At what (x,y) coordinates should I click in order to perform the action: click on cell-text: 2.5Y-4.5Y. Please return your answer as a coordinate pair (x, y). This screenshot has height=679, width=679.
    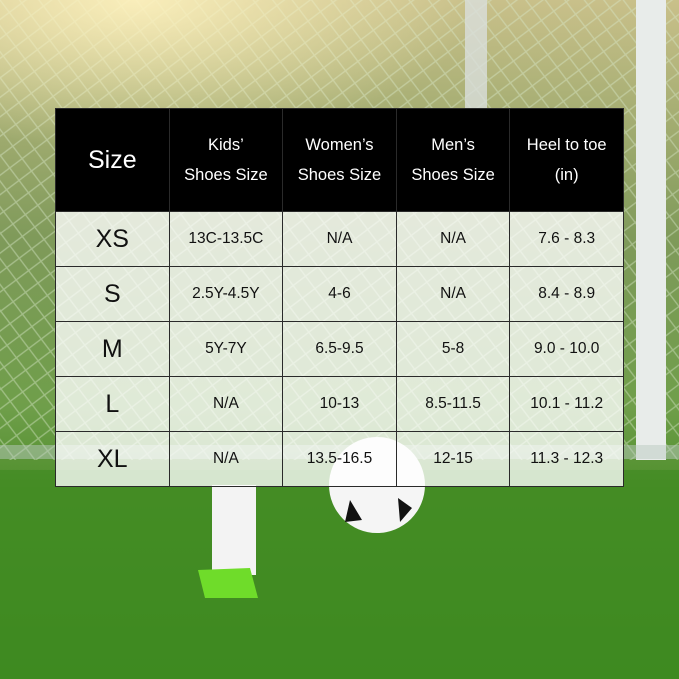
    Looking at the image, I should click on (226, 293).